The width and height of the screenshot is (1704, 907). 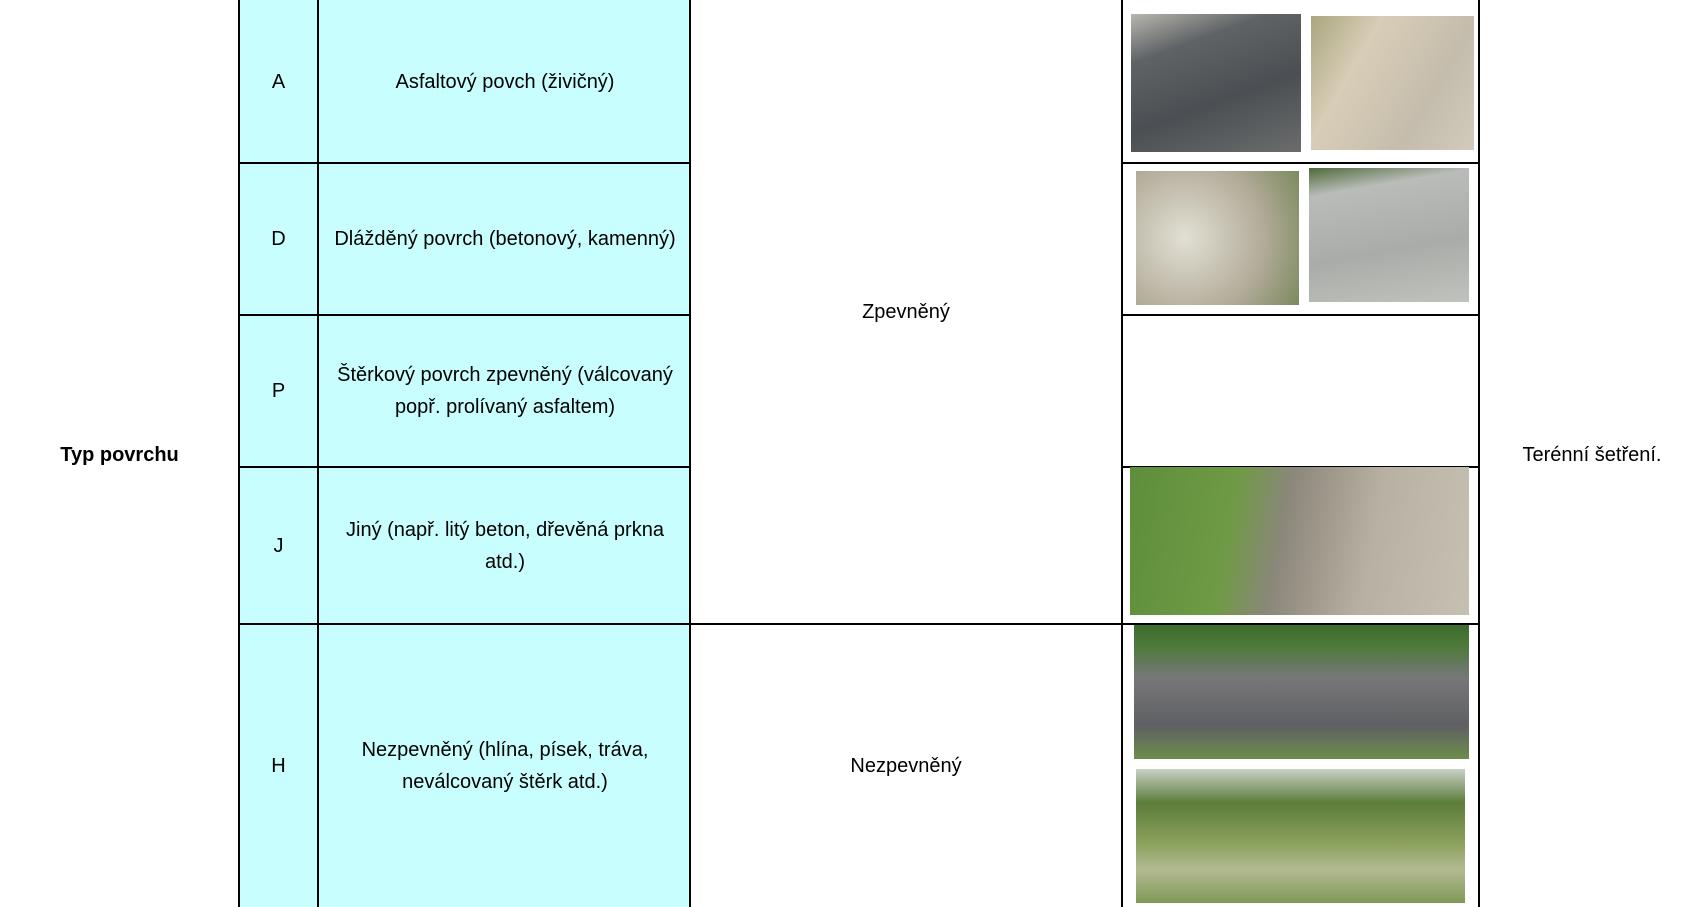 I want to click on row-code: P, so click(x=278, y=391).